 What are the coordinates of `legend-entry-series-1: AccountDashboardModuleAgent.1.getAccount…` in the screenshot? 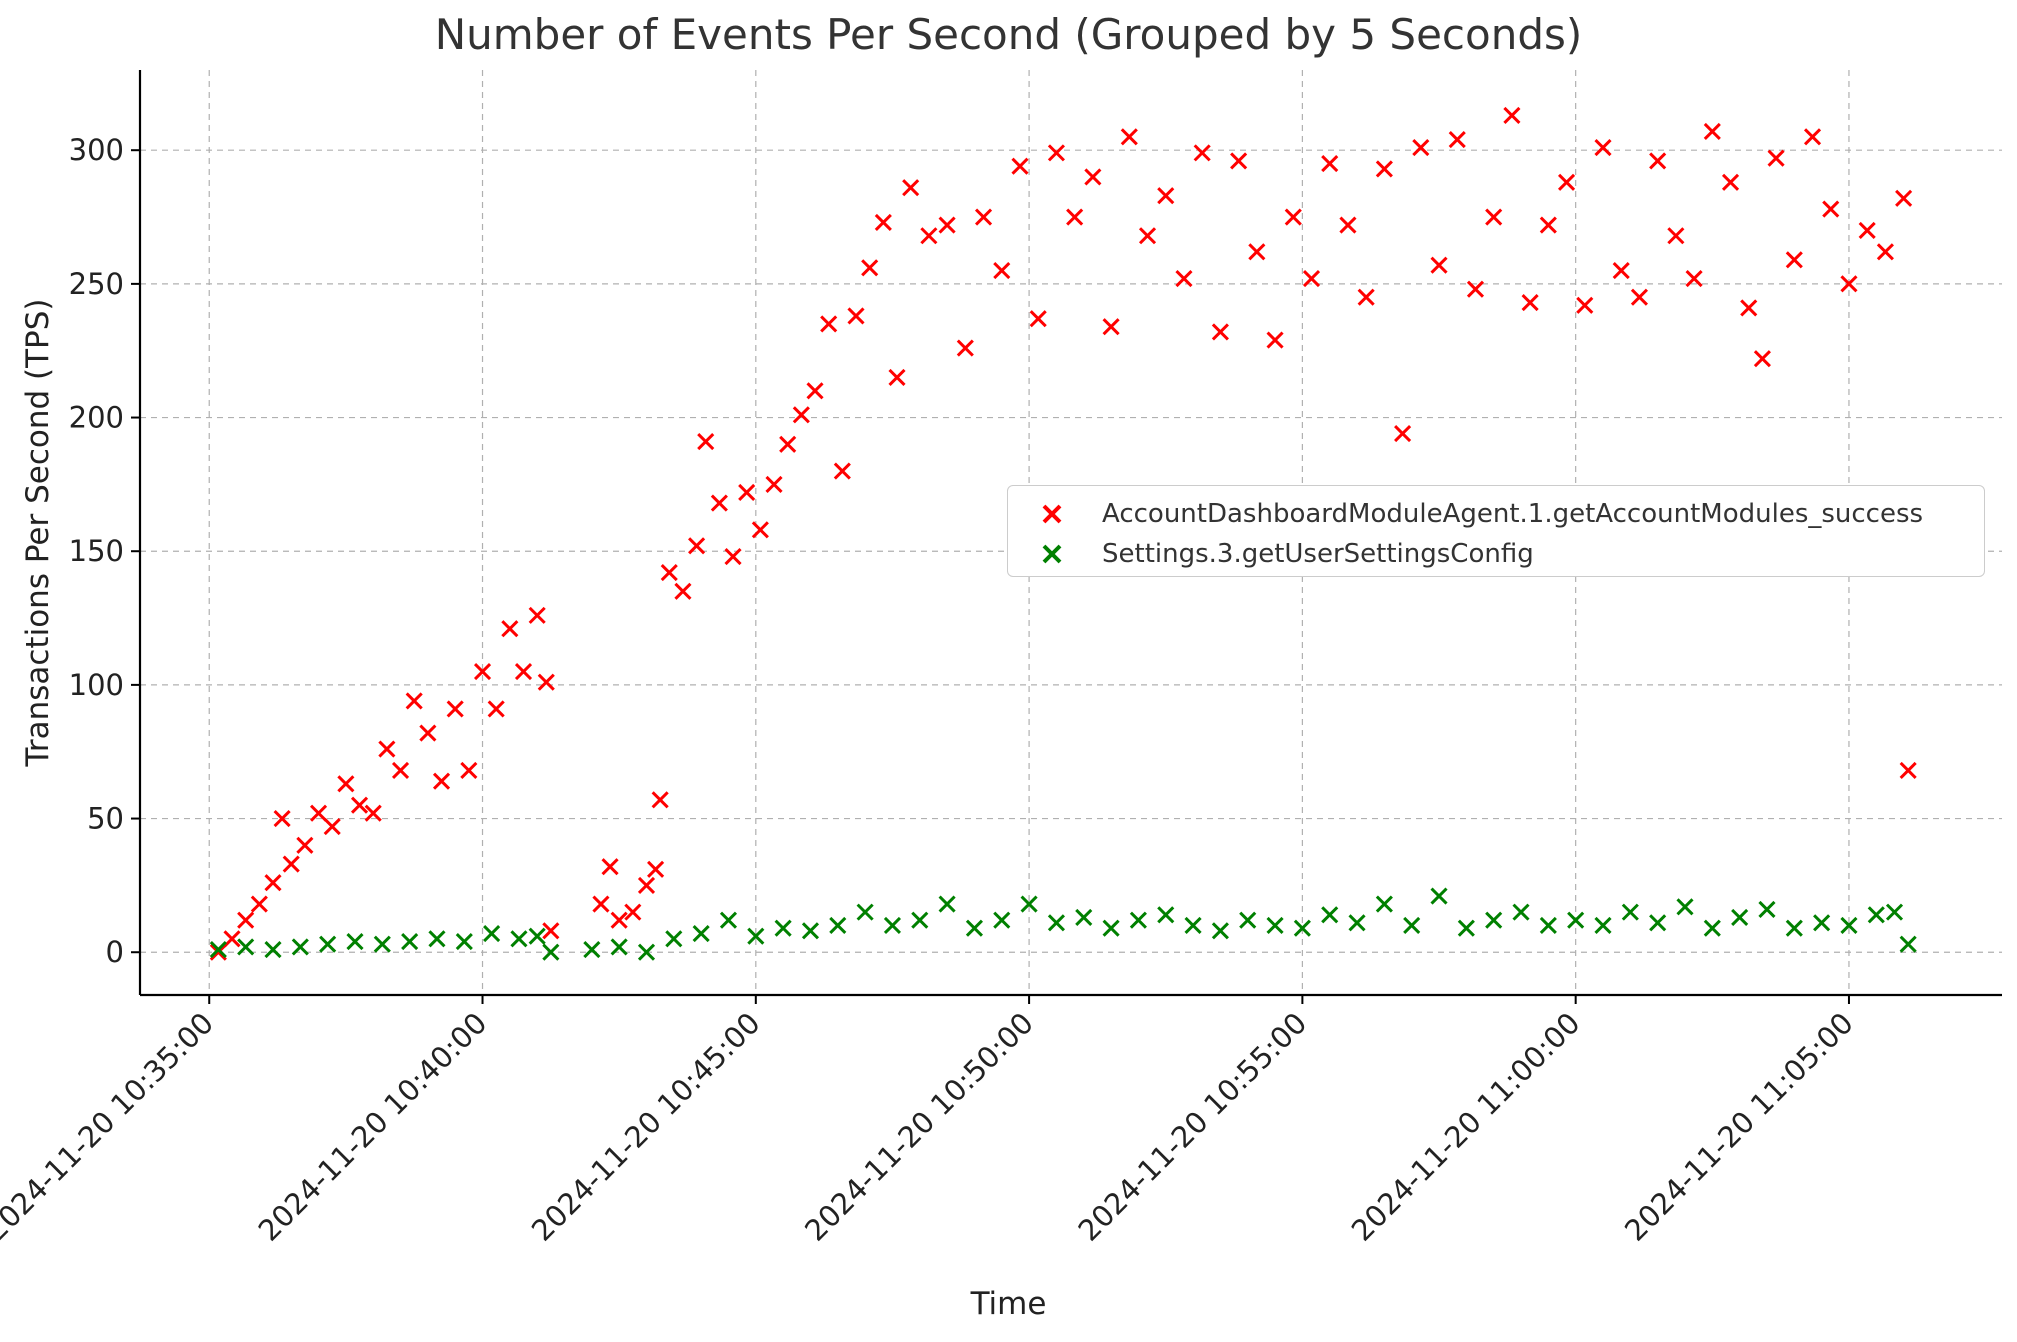 It's located at (1477, 514).